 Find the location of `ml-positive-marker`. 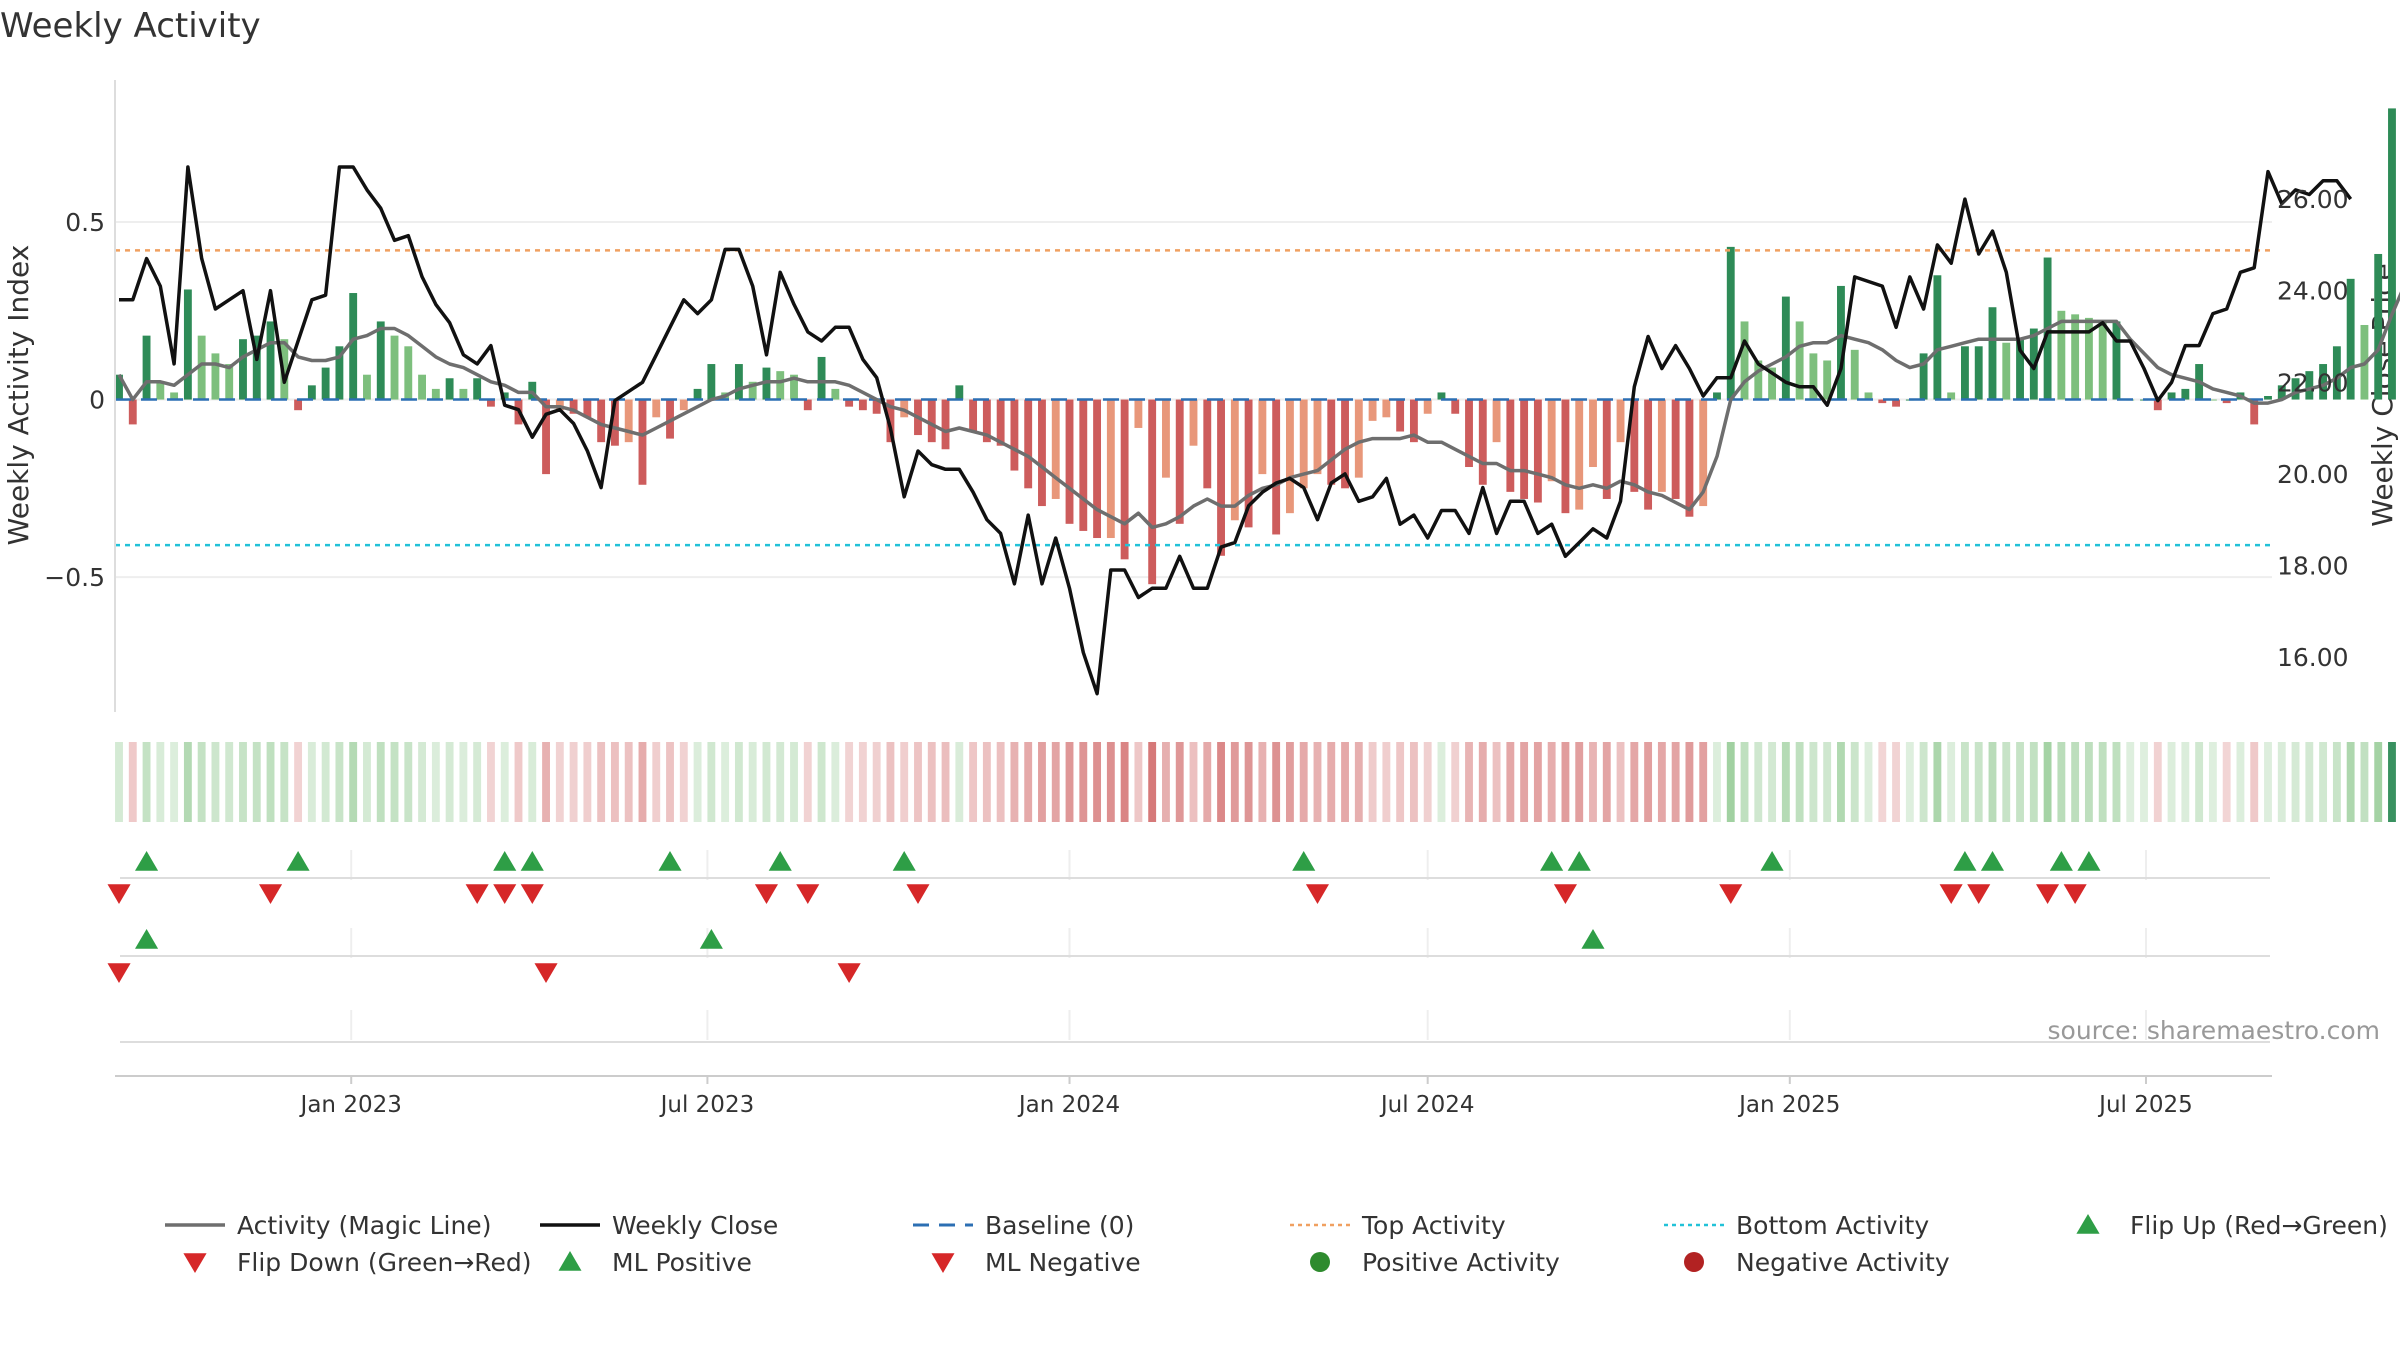

ml-positive-marker is located at coordinates (1593, 939).